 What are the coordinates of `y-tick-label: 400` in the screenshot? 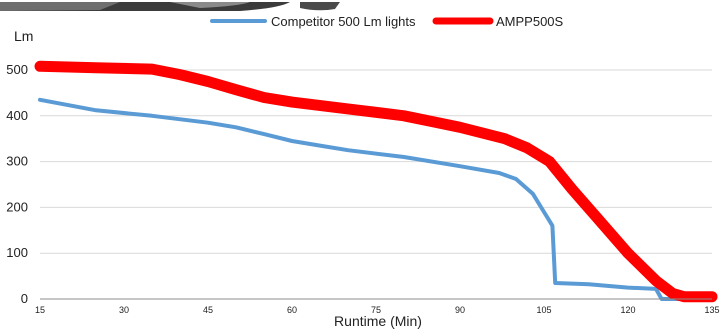 It's located at (17, 115).